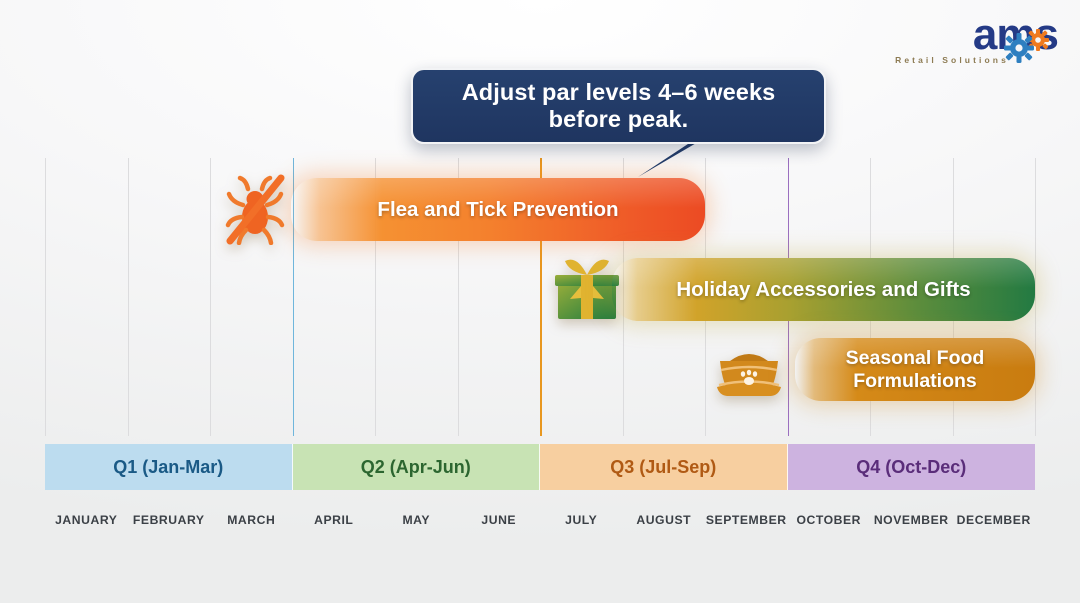 The height and width of the screenshot is (603, 1080). What do you see at coordinates (952, 59) in the screenshot?
I see `logo-tagline: Retail Solutions` at bounding box center [952, 59].